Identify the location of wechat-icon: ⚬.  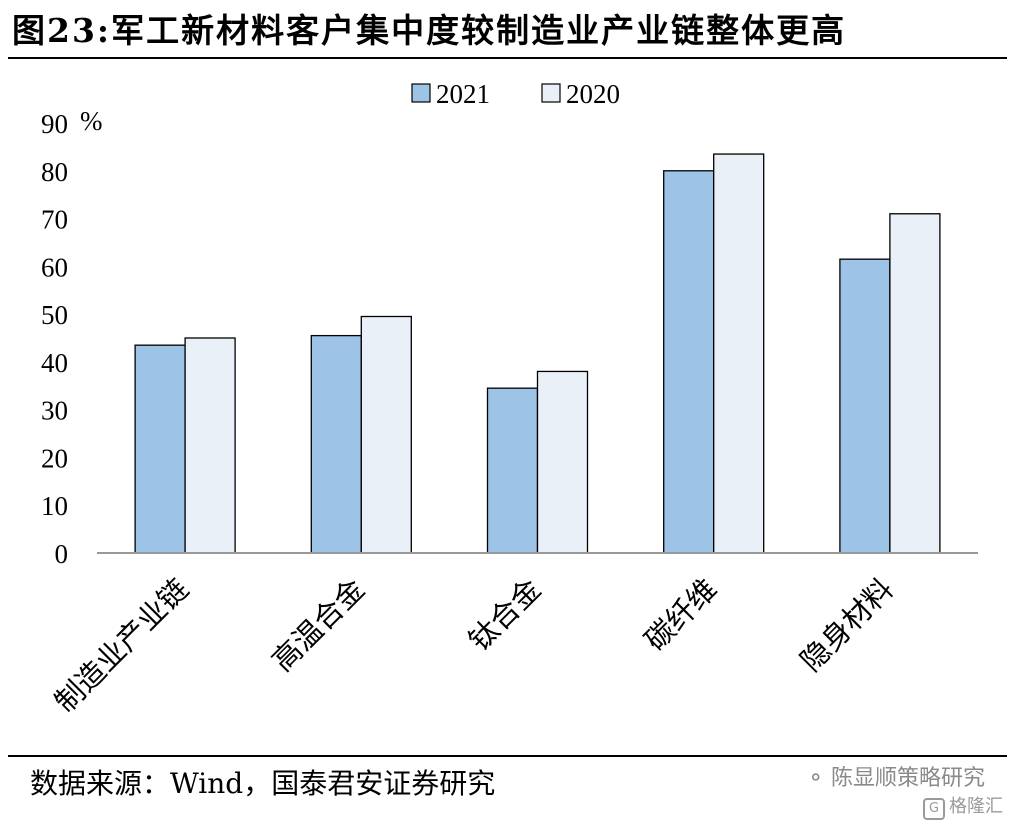
(815, 778).